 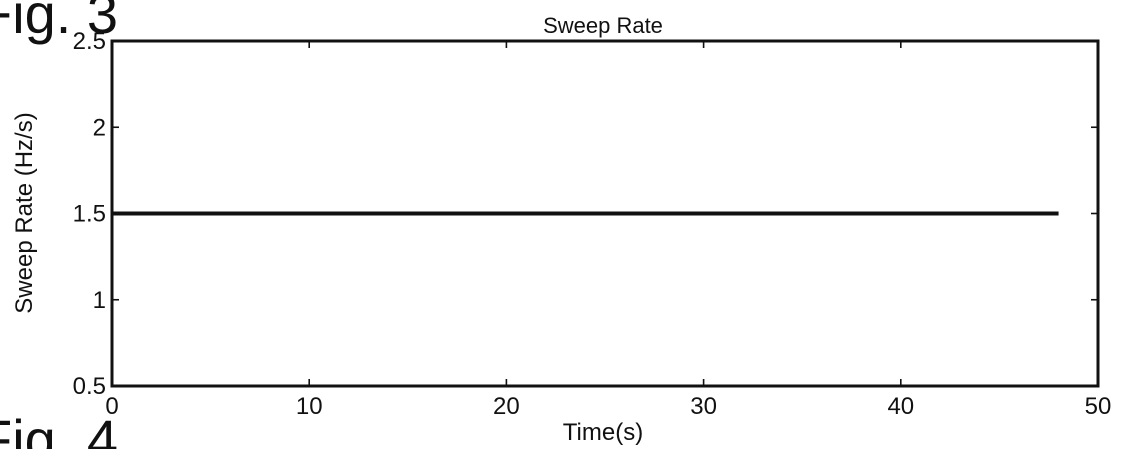 I want to click on x-tick-label: 20, so click(x=506, y=406).